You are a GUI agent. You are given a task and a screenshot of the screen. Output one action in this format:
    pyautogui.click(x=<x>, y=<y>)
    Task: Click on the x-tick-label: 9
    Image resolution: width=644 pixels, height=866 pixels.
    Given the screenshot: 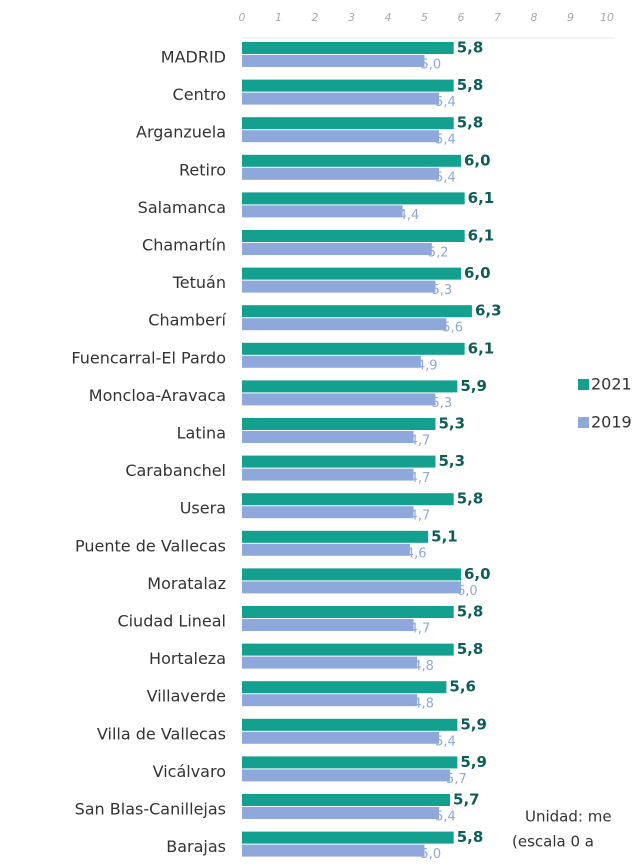 What is the action you would take?
    pyautogui.click(x=570, y=17)
    